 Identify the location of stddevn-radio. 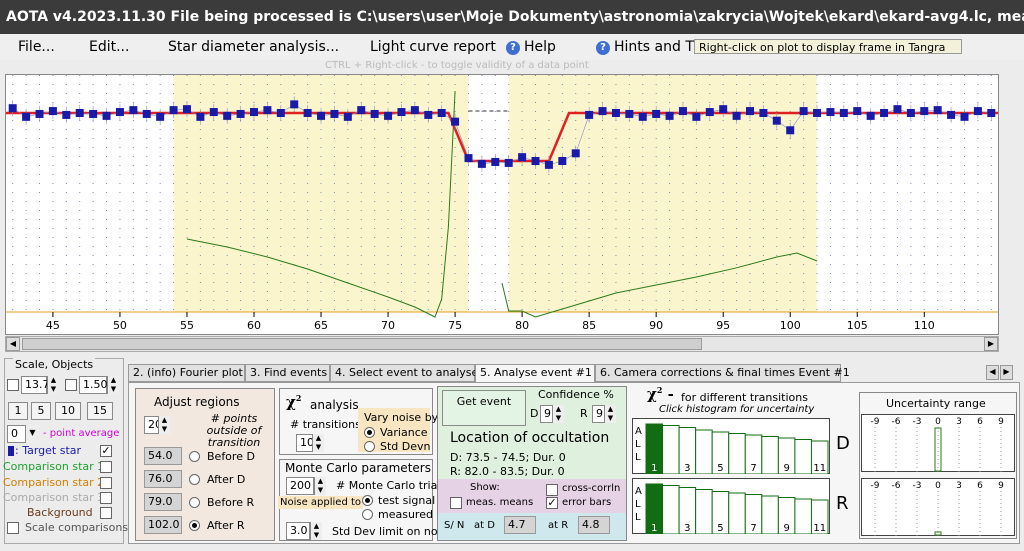
(369, 446).